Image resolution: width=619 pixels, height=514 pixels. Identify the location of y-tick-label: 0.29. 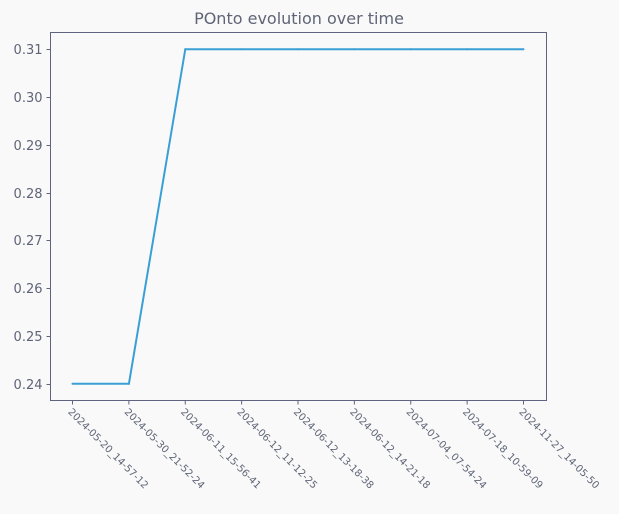
(28, 146).